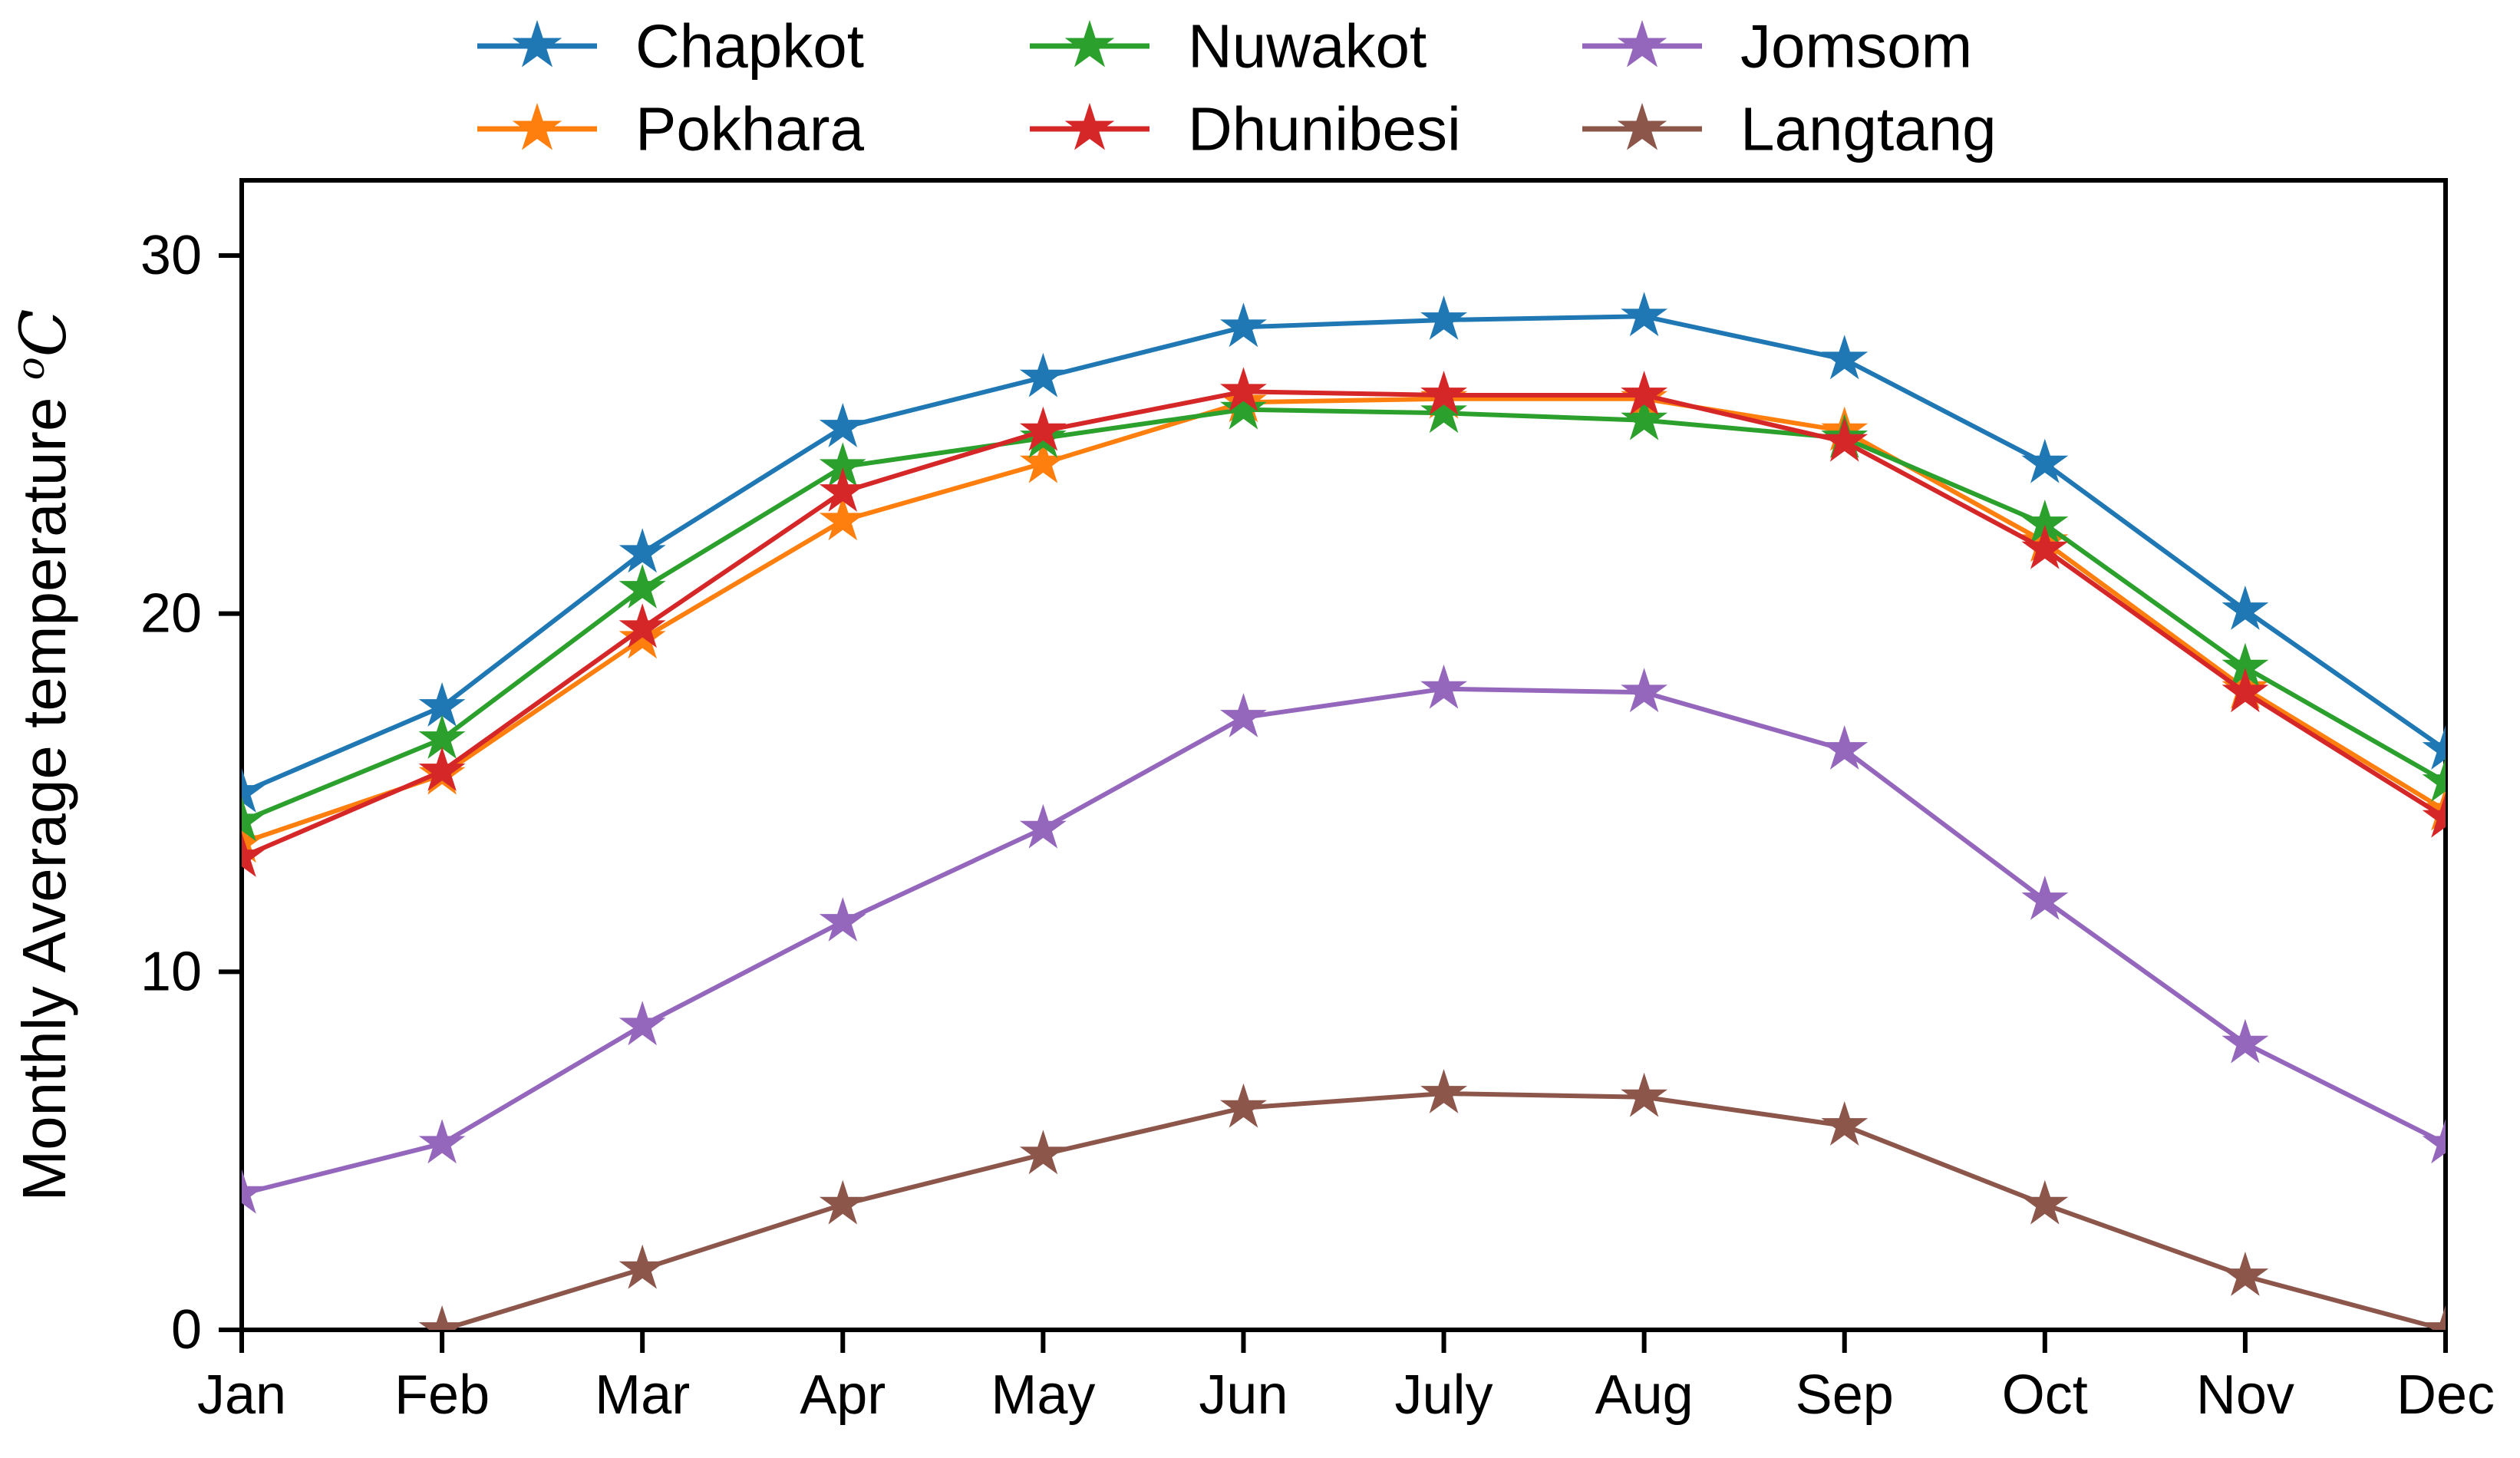 This screenshot has height=1458, width=2520. I want to click on series-marker-langtang-dec, so click(2434, 1317).